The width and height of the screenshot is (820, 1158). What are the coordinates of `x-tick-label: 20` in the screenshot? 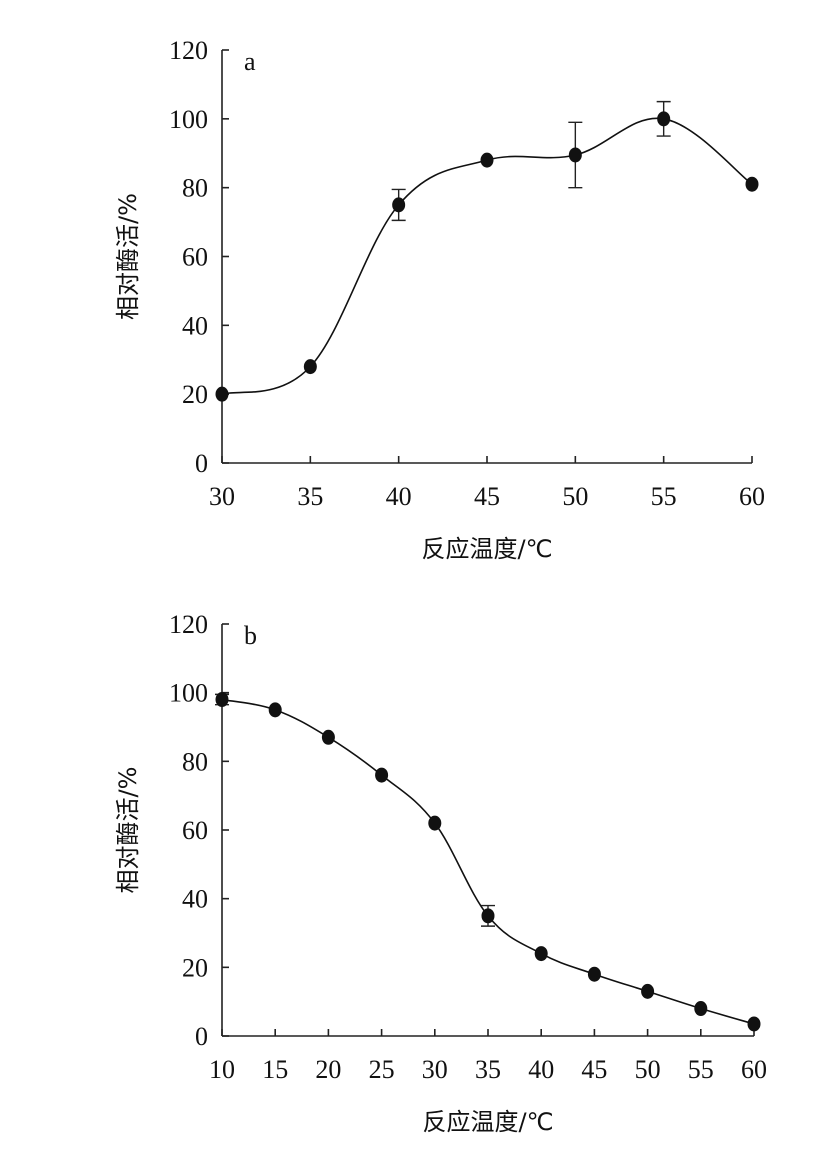 It's located at (328, 1069).